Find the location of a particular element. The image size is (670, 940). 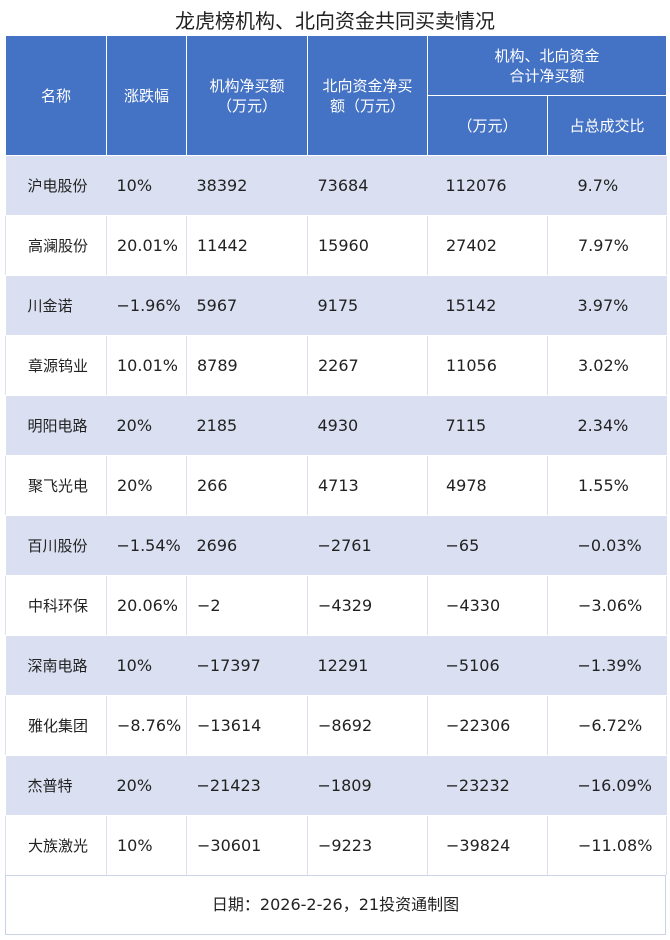

inst-net-buy: 2185 is located at coordinates (247, 425).